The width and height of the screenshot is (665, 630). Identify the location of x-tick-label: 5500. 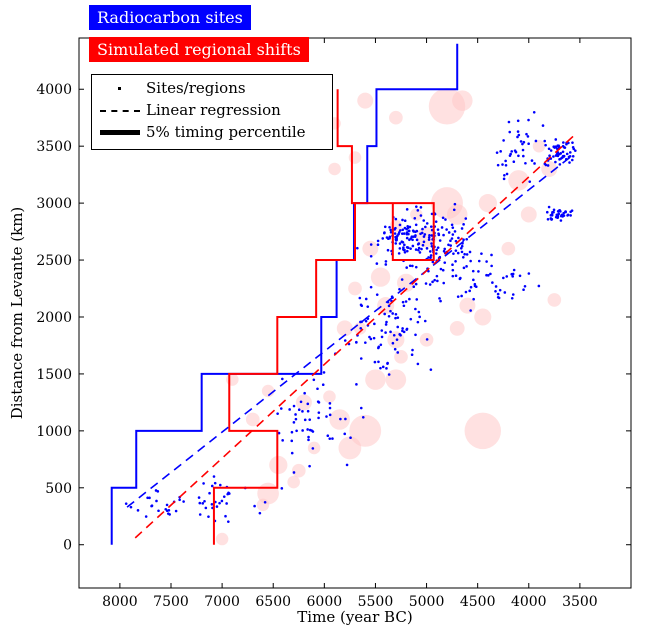
(376, 602).